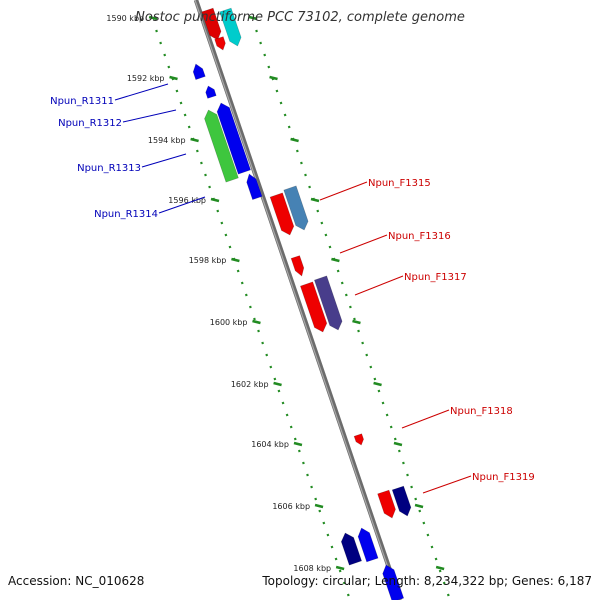  Describe the element at coordinates (229, 322) in the screenshot. I see `kbp-tick-label: 1600 kbp` at that location.